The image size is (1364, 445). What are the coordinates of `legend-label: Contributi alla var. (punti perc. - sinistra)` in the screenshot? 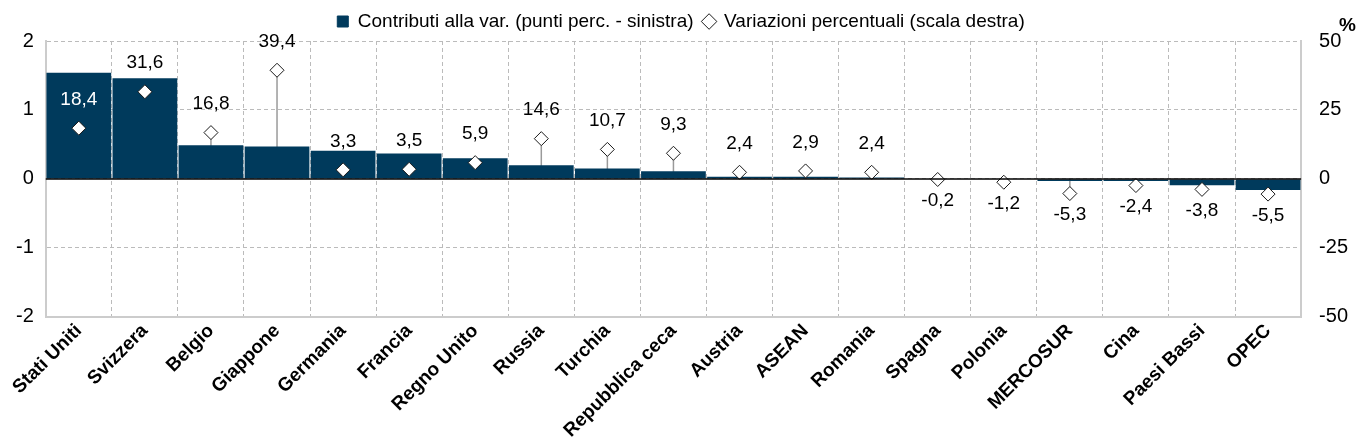 It's located at (525, 20).